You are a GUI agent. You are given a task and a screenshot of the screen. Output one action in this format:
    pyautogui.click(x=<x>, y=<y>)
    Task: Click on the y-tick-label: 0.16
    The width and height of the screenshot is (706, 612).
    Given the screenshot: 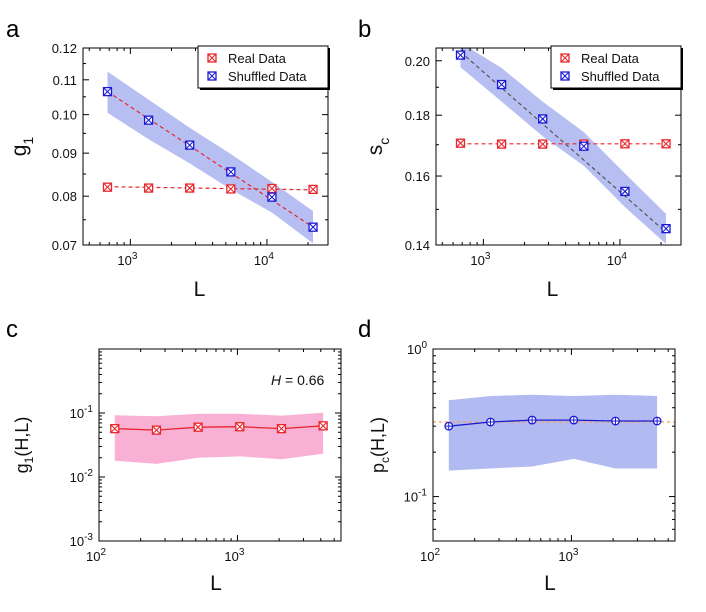 What is the action you would take?
    pyautogui.click(x=417, y=176)
    